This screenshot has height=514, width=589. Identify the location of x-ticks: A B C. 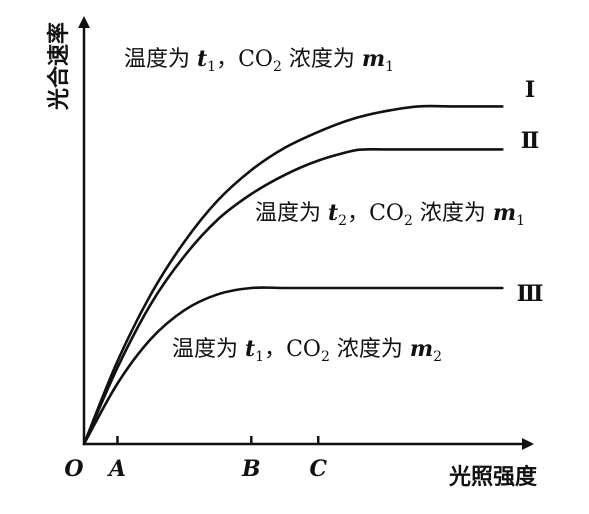
(217, 459).